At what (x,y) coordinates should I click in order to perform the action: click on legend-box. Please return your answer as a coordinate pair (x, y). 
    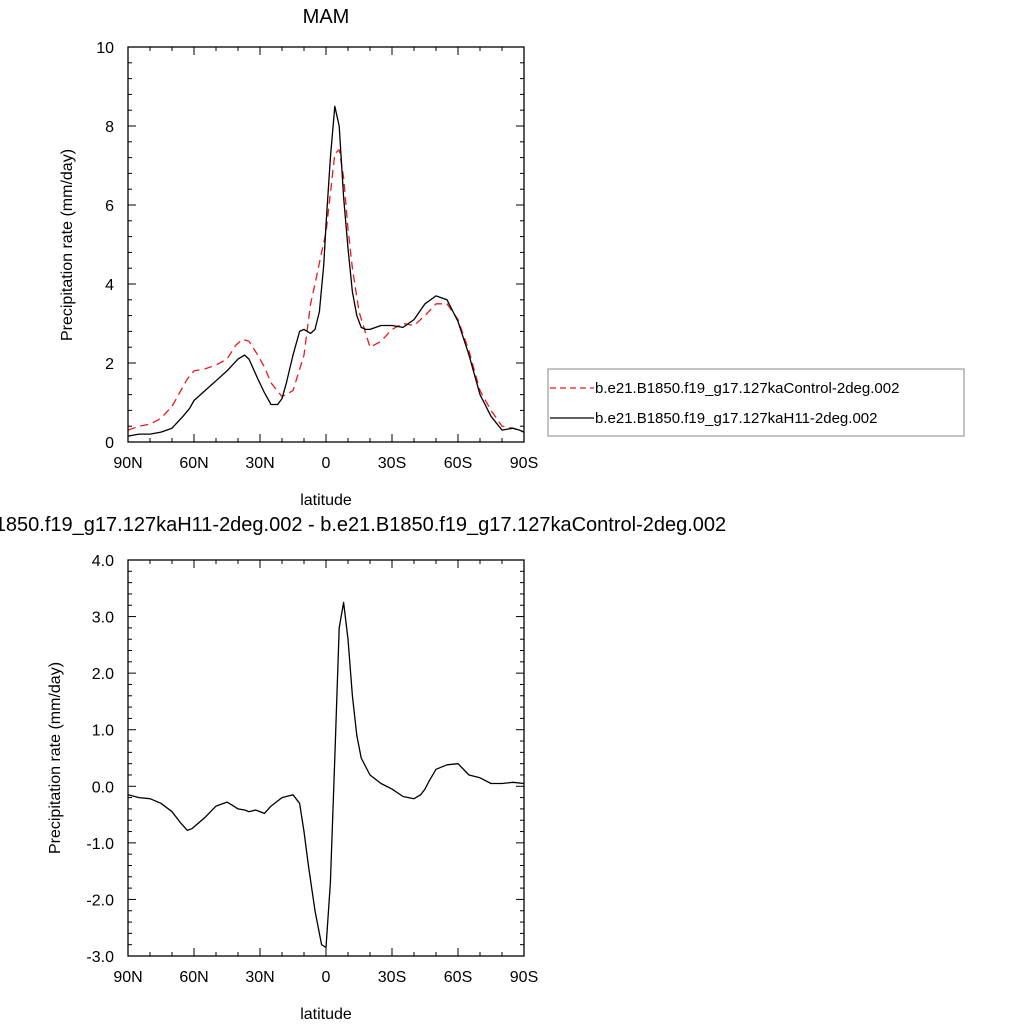
    Looking at the image, I should click on (756, 402).